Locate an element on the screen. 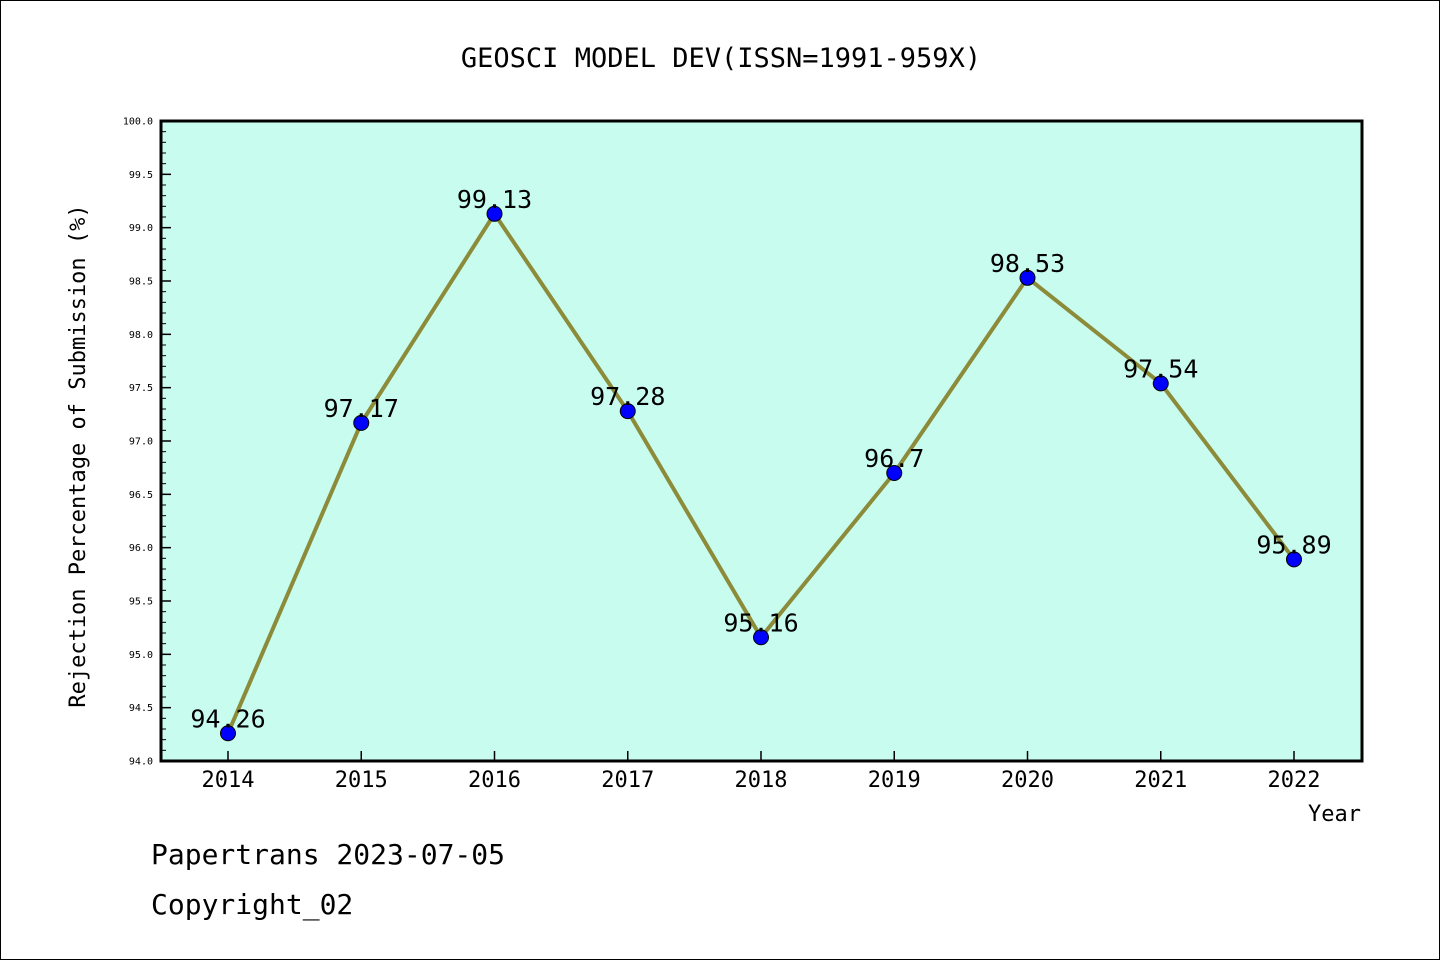  data-label: 95.16 is located at coordinates (760, 622).